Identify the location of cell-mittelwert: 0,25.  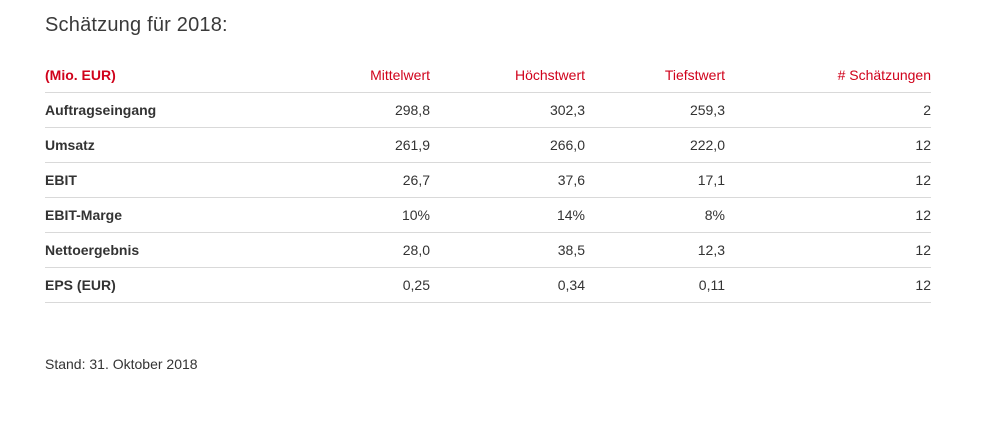
(362, 285).